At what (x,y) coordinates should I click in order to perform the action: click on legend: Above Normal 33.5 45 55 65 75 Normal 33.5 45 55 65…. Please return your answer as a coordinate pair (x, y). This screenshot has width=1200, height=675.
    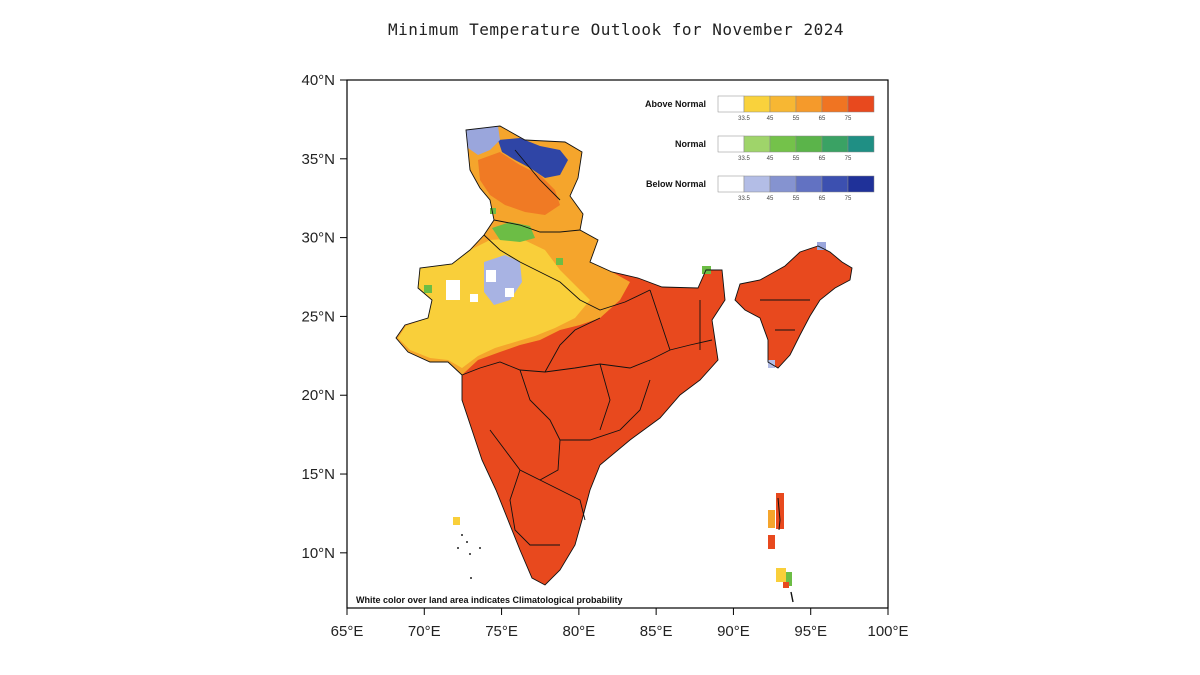
    Looking at the image, I should click on (760, 148).